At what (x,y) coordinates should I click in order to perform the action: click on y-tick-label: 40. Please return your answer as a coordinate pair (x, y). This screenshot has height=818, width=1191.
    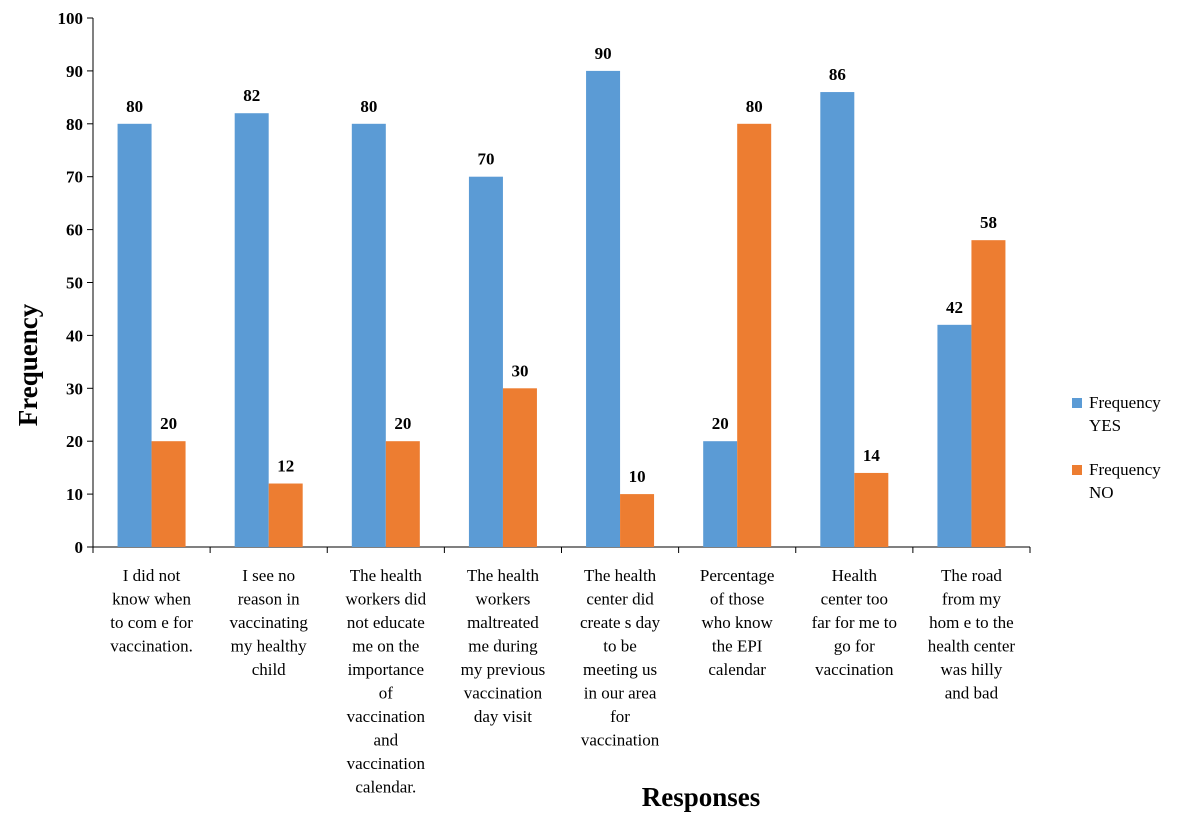
    Looking at the image, I should click on (74, 335).